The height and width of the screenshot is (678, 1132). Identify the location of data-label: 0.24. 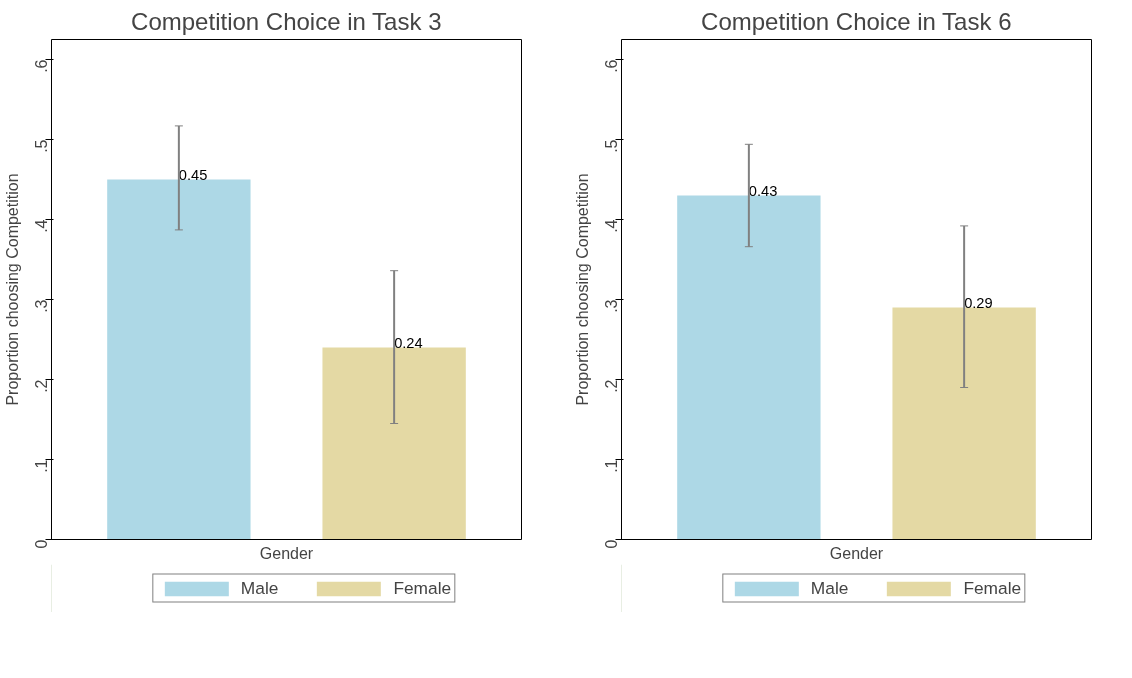
(408, 342).